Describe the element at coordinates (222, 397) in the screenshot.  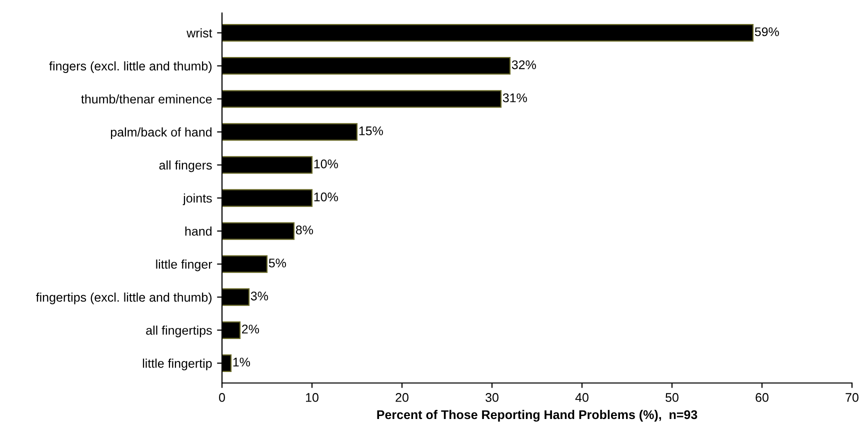
I see `x-tick-label: 0` at that location.